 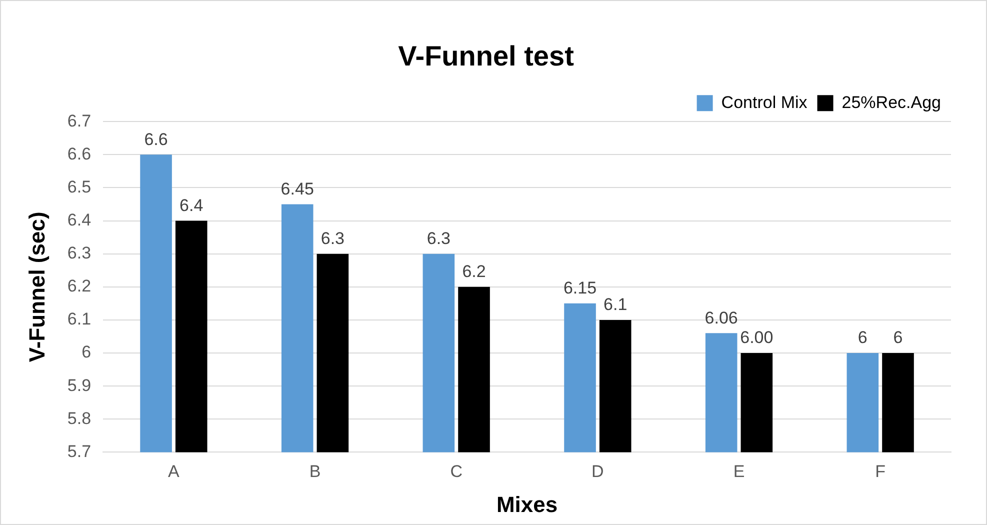 I want to click on legend-label: 25%Rec.Agg, so click(x=892, y=102).